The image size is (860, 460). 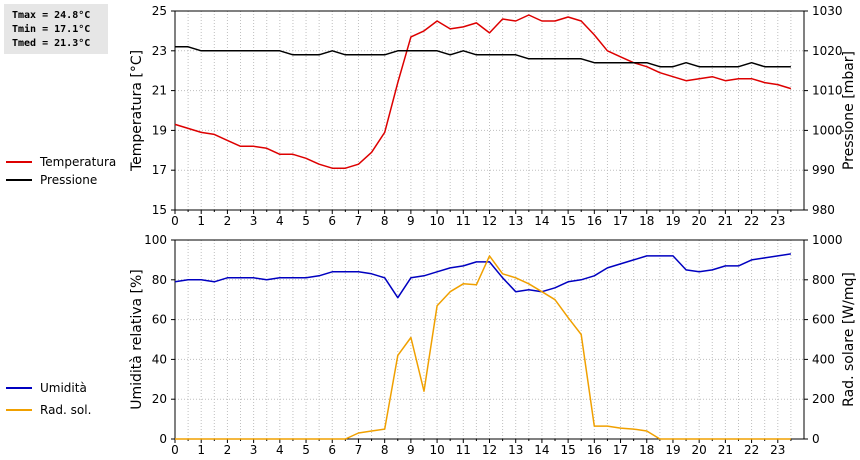 What do you see at coordinates (385, 221) in the screenshot?
I see `chart1-xtick-label: 8` at bounding box center [385, 221].